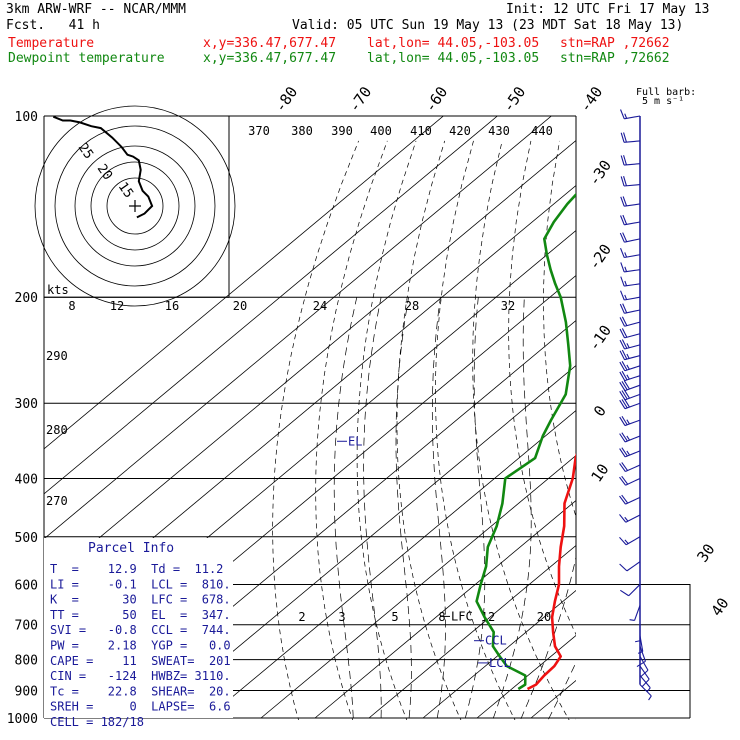  What do you see at coordinates (138, 628) in the screenshot?
I see `parcel-info-background` at bounding box center [138, 628].